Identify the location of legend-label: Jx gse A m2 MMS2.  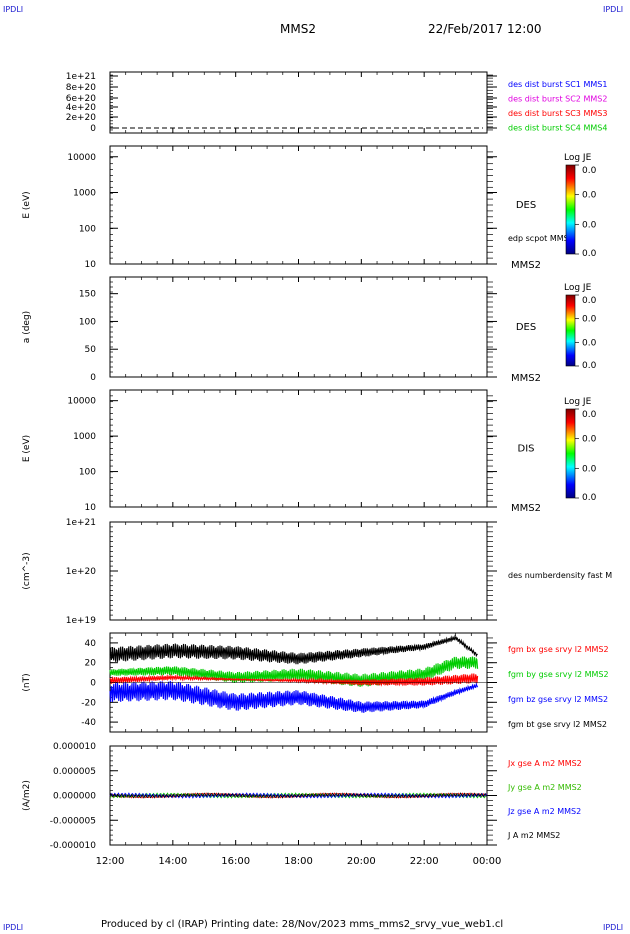
(544, 763).